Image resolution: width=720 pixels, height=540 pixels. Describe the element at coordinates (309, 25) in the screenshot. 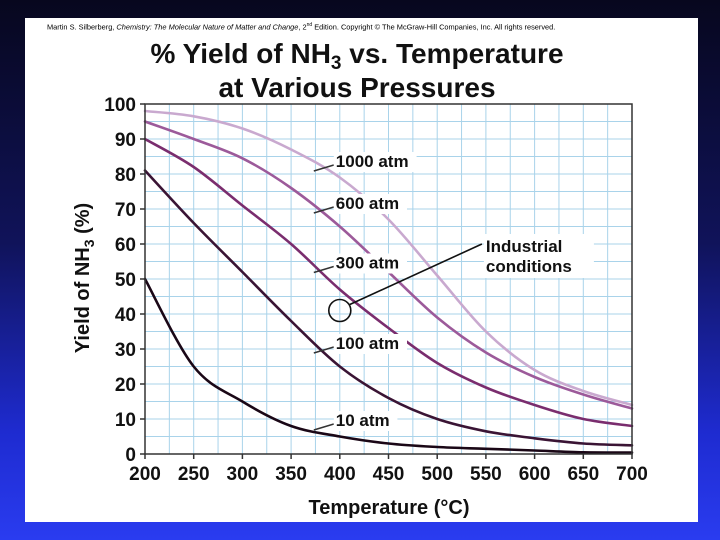

I see `copyright-edition-sup: nd` at that location.